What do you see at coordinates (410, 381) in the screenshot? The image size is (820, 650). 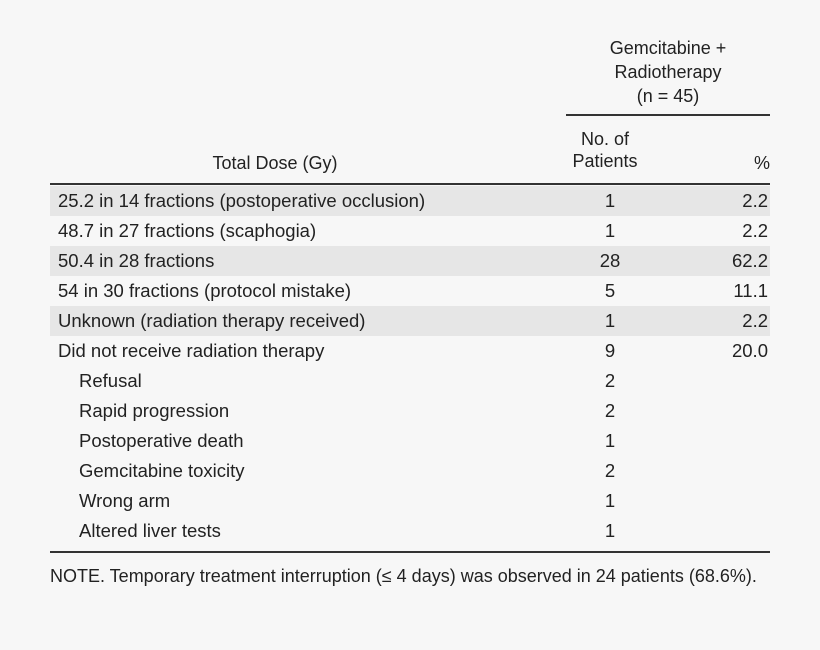 I see `table-row: Refusal 2` at bounding box center [410, 381].